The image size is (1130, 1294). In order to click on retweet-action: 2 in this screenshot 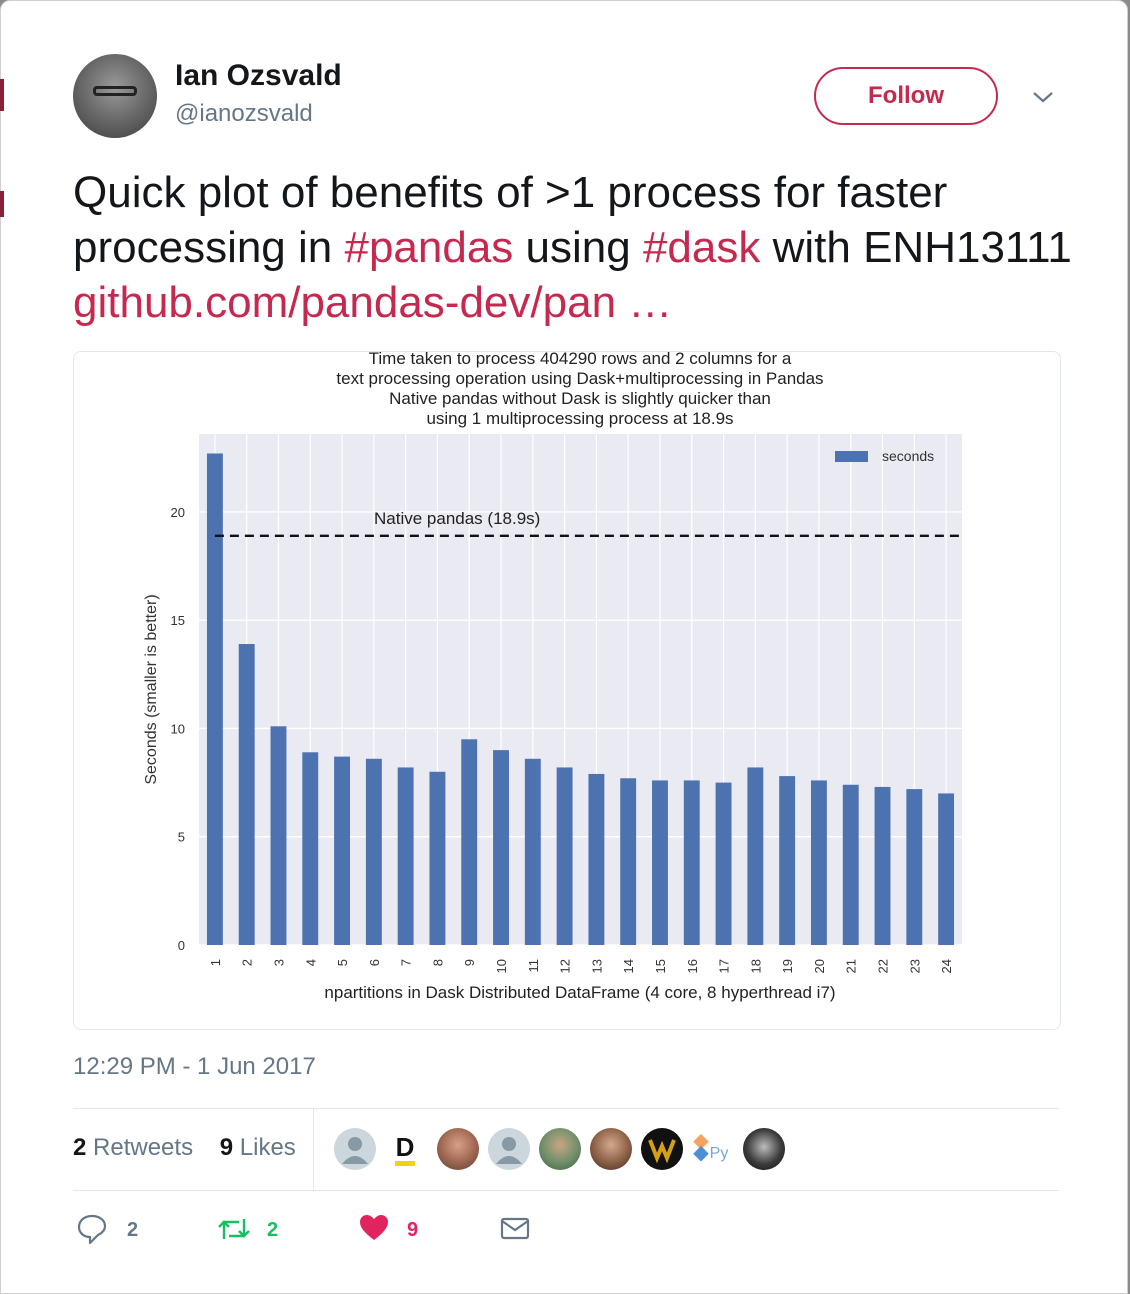, I will do `click(247, 1231)`.